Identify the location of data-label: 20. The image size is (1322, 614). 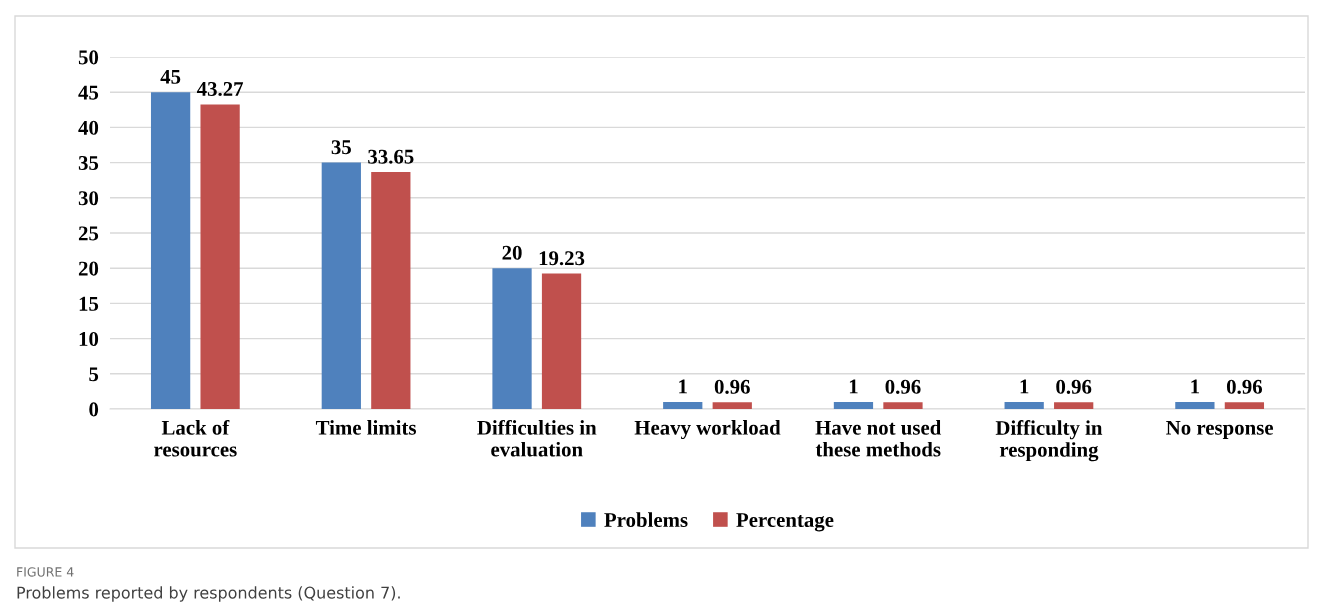
(512, 252).